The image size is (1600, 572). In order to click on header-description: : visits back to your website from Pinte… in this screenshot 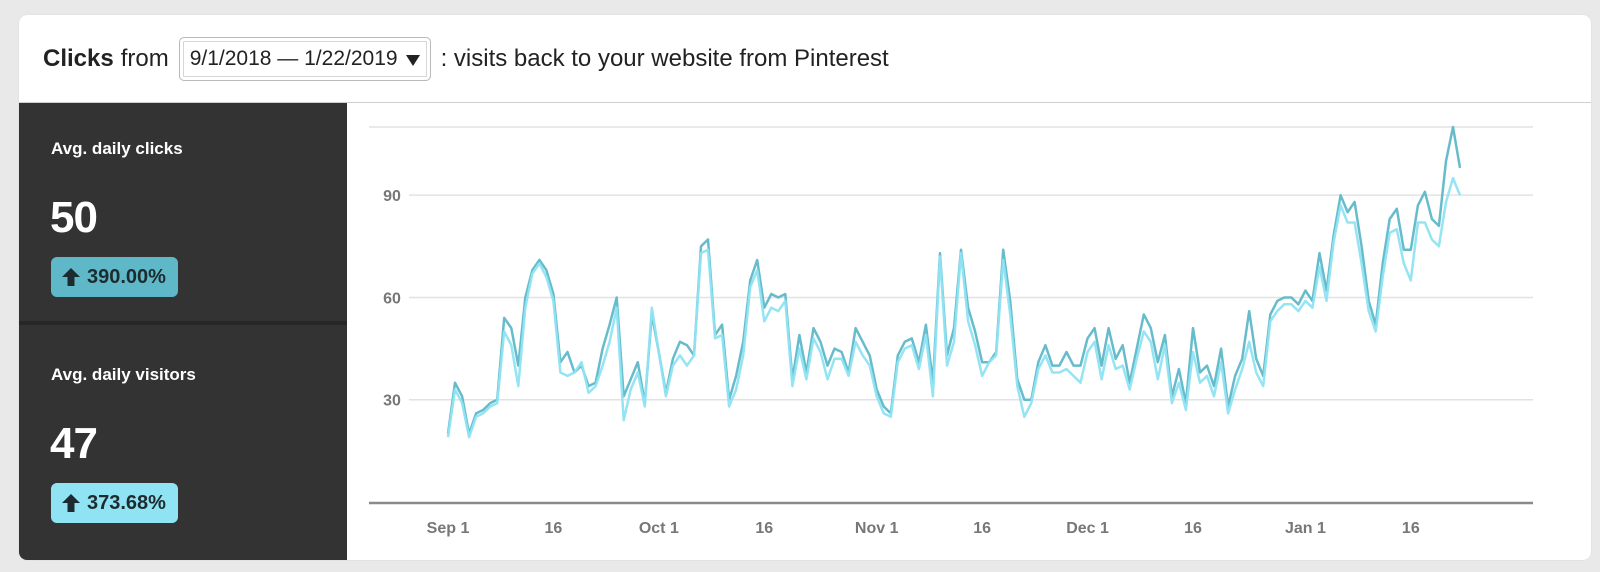, I will do `click(664, 58)`.